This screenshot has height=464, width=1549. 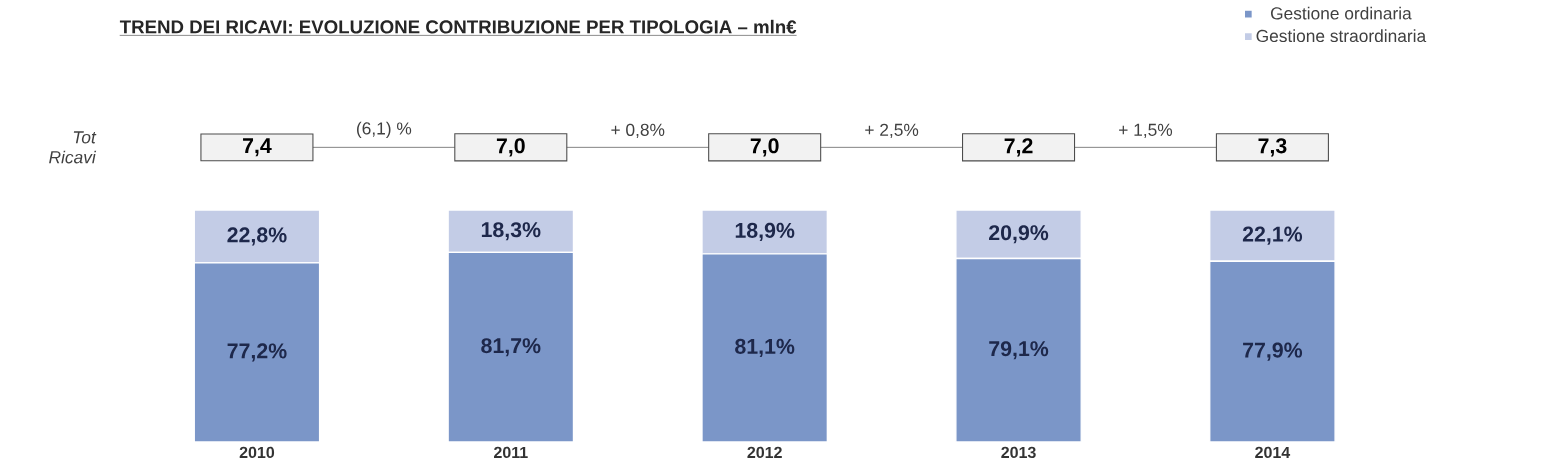 What do you see at coordinates (1018, 452) in the screenshot?
I see `x-tick-label: 2013` at bounding box center [1018, 452].